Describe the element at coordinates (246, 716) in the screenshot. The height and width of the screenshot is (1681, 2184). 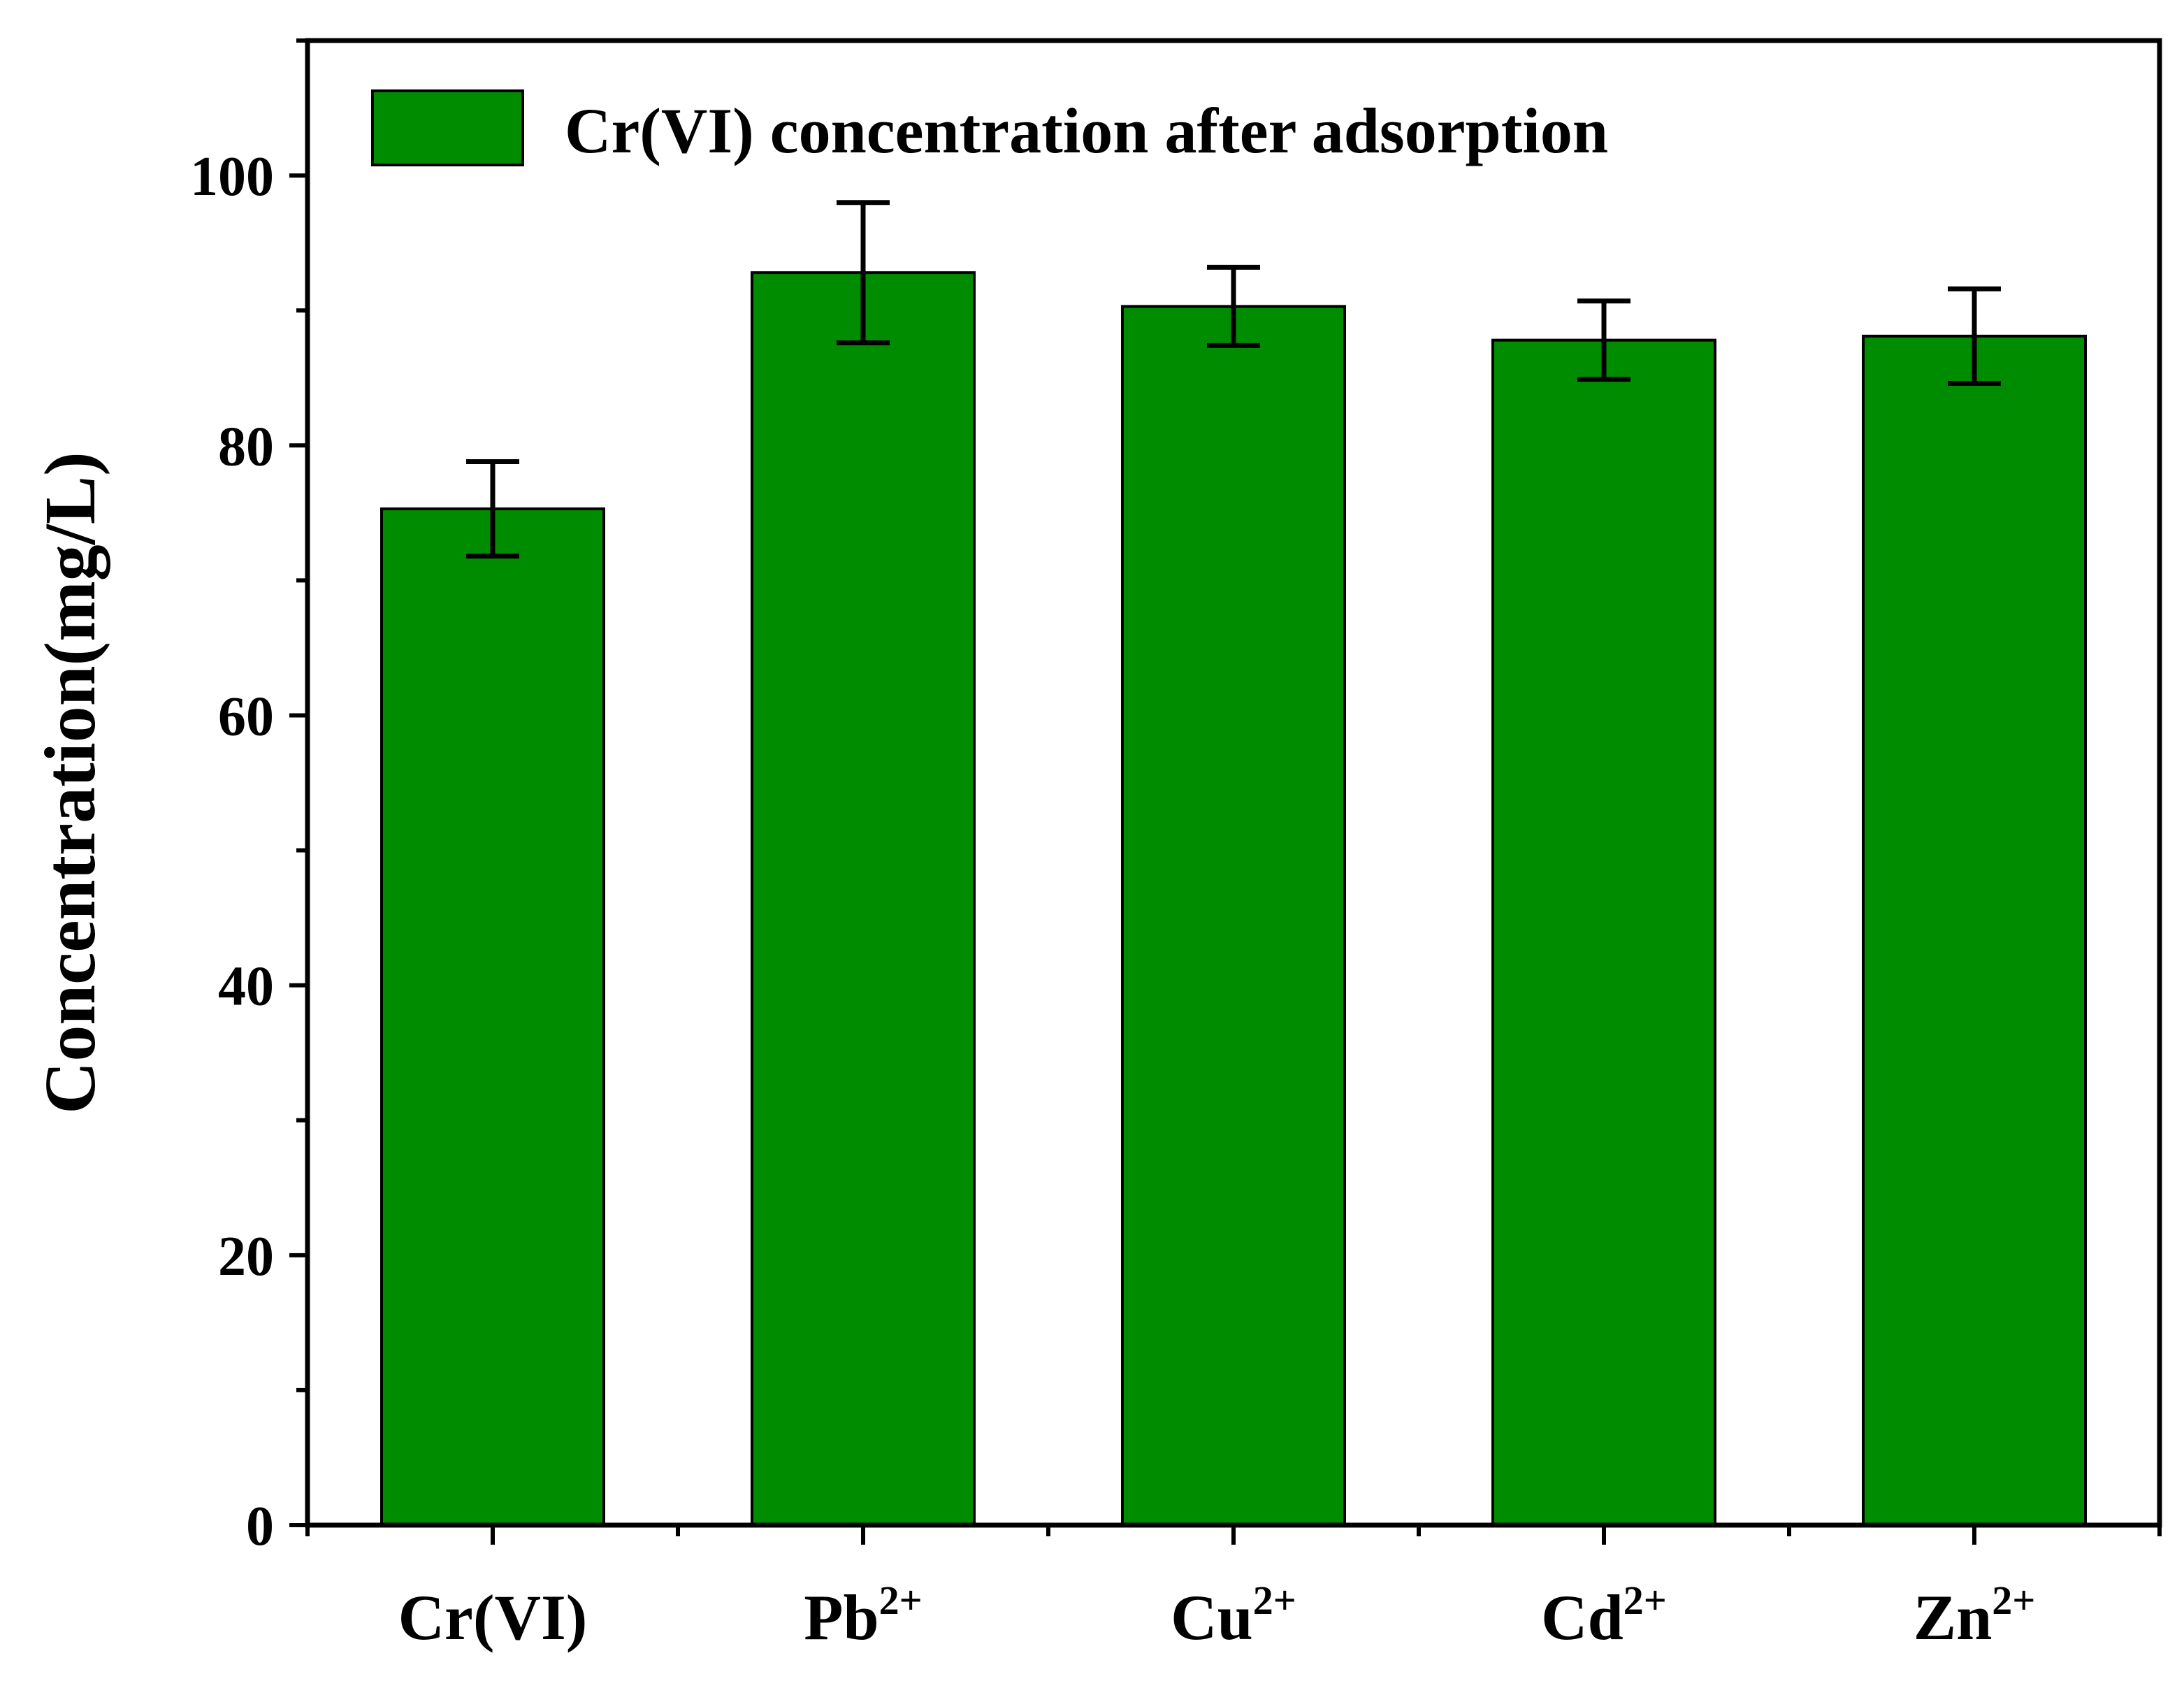
I see `y-tick-label: 60` at that location.